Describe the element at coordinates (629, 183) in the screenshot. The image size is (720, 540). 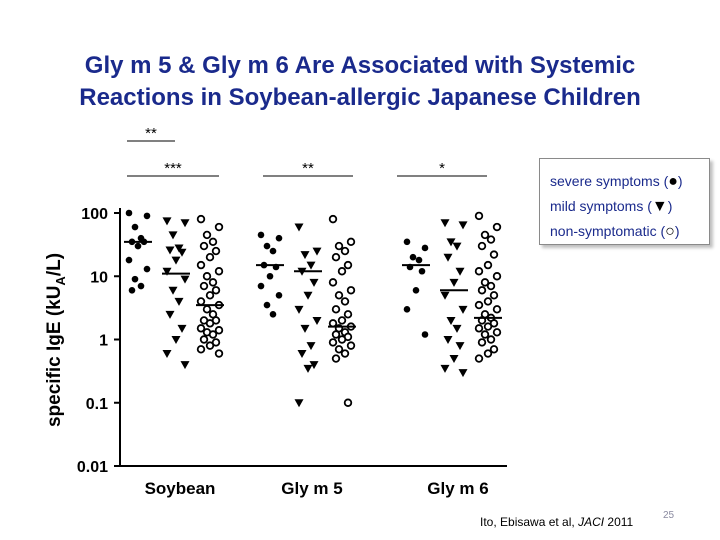
I see `legend-item-severe: severe symptoms (●)` at that location.